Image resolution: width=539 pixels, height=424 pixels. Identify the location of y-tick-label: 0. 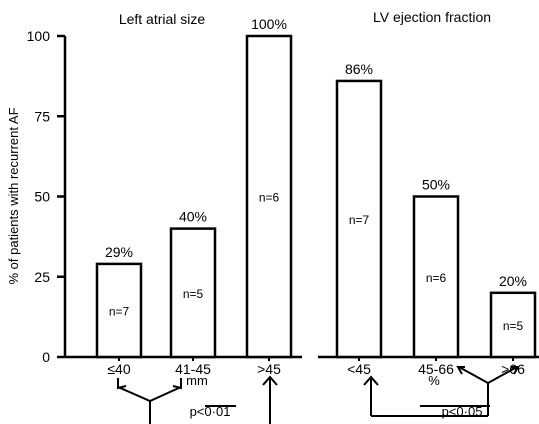
(46, 357).